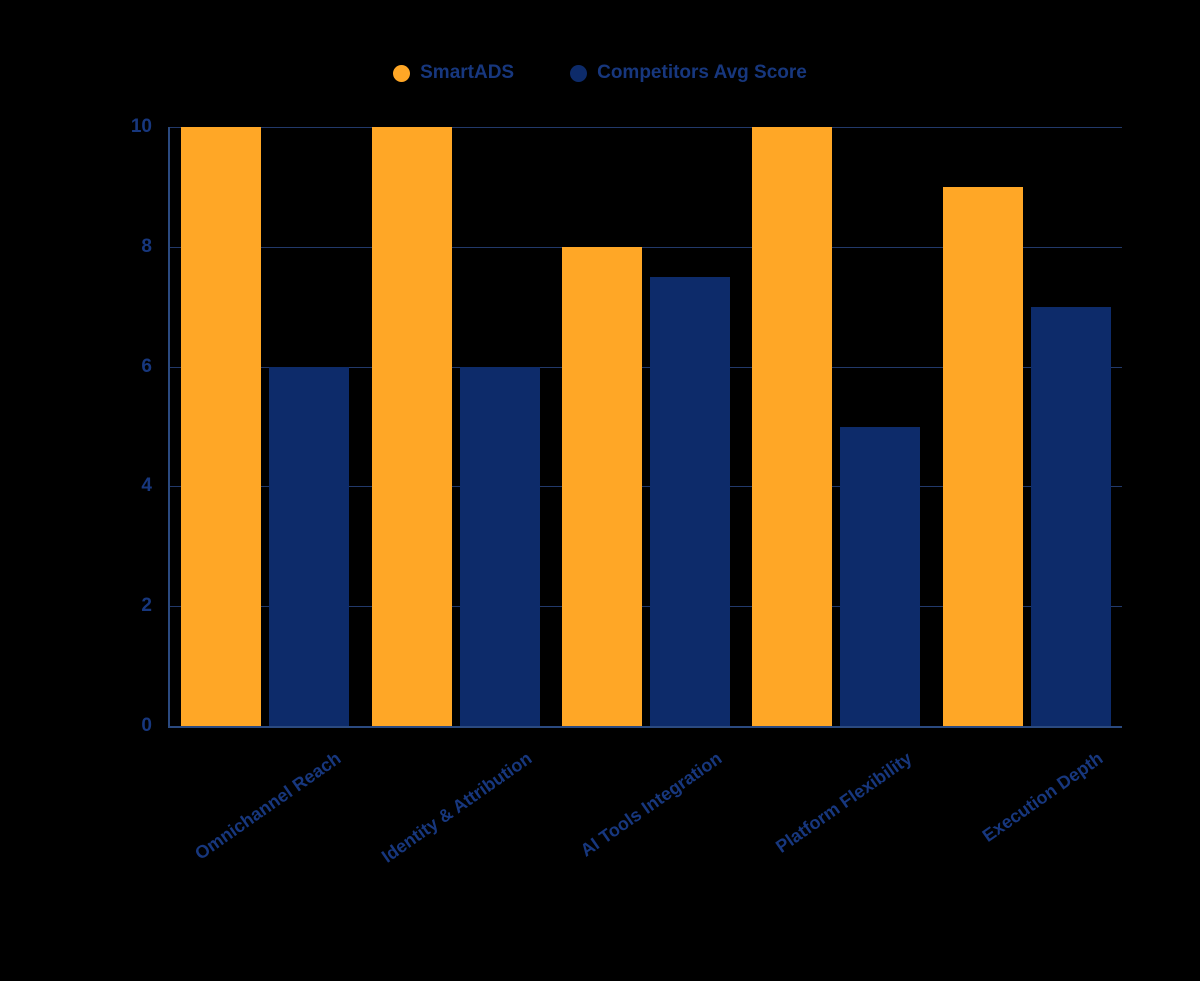  Describe the element at coordinates (146, 486) in the screenshot. I see `y-tick-label: 4` at that location.